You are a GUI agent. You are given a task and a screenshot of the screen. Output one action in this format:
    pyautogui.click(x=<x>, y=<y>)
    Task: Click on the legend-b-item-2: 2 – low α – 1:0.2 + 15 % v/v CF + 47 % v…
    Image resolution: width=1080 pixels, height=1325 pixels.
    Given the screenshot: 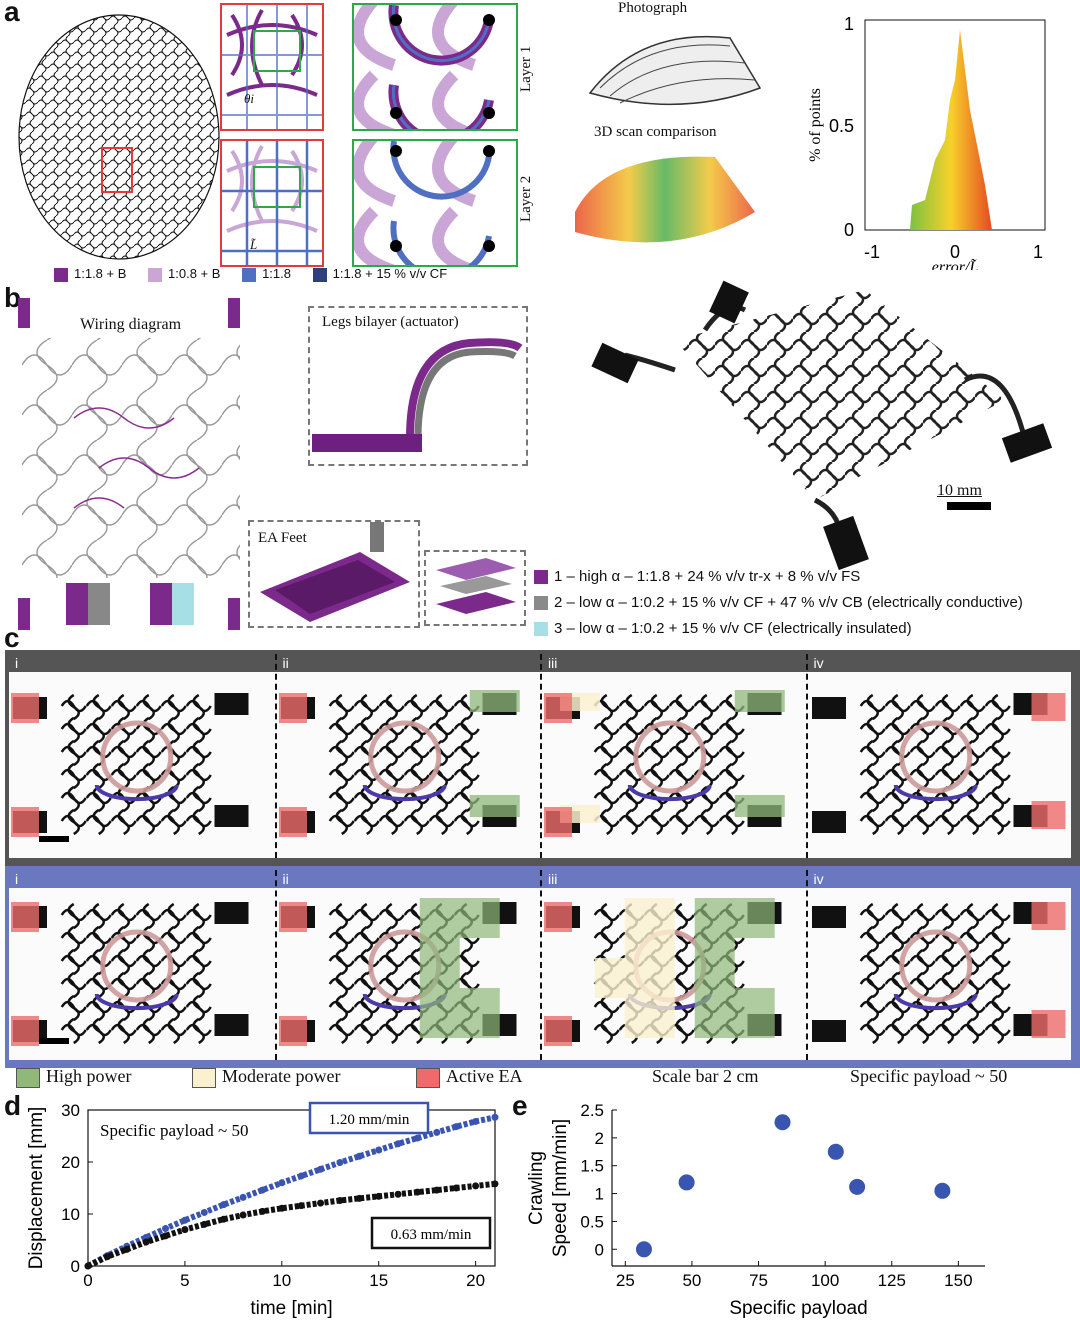 What is the action you would take?
    pyautogui.click(x=778, y=603)
    